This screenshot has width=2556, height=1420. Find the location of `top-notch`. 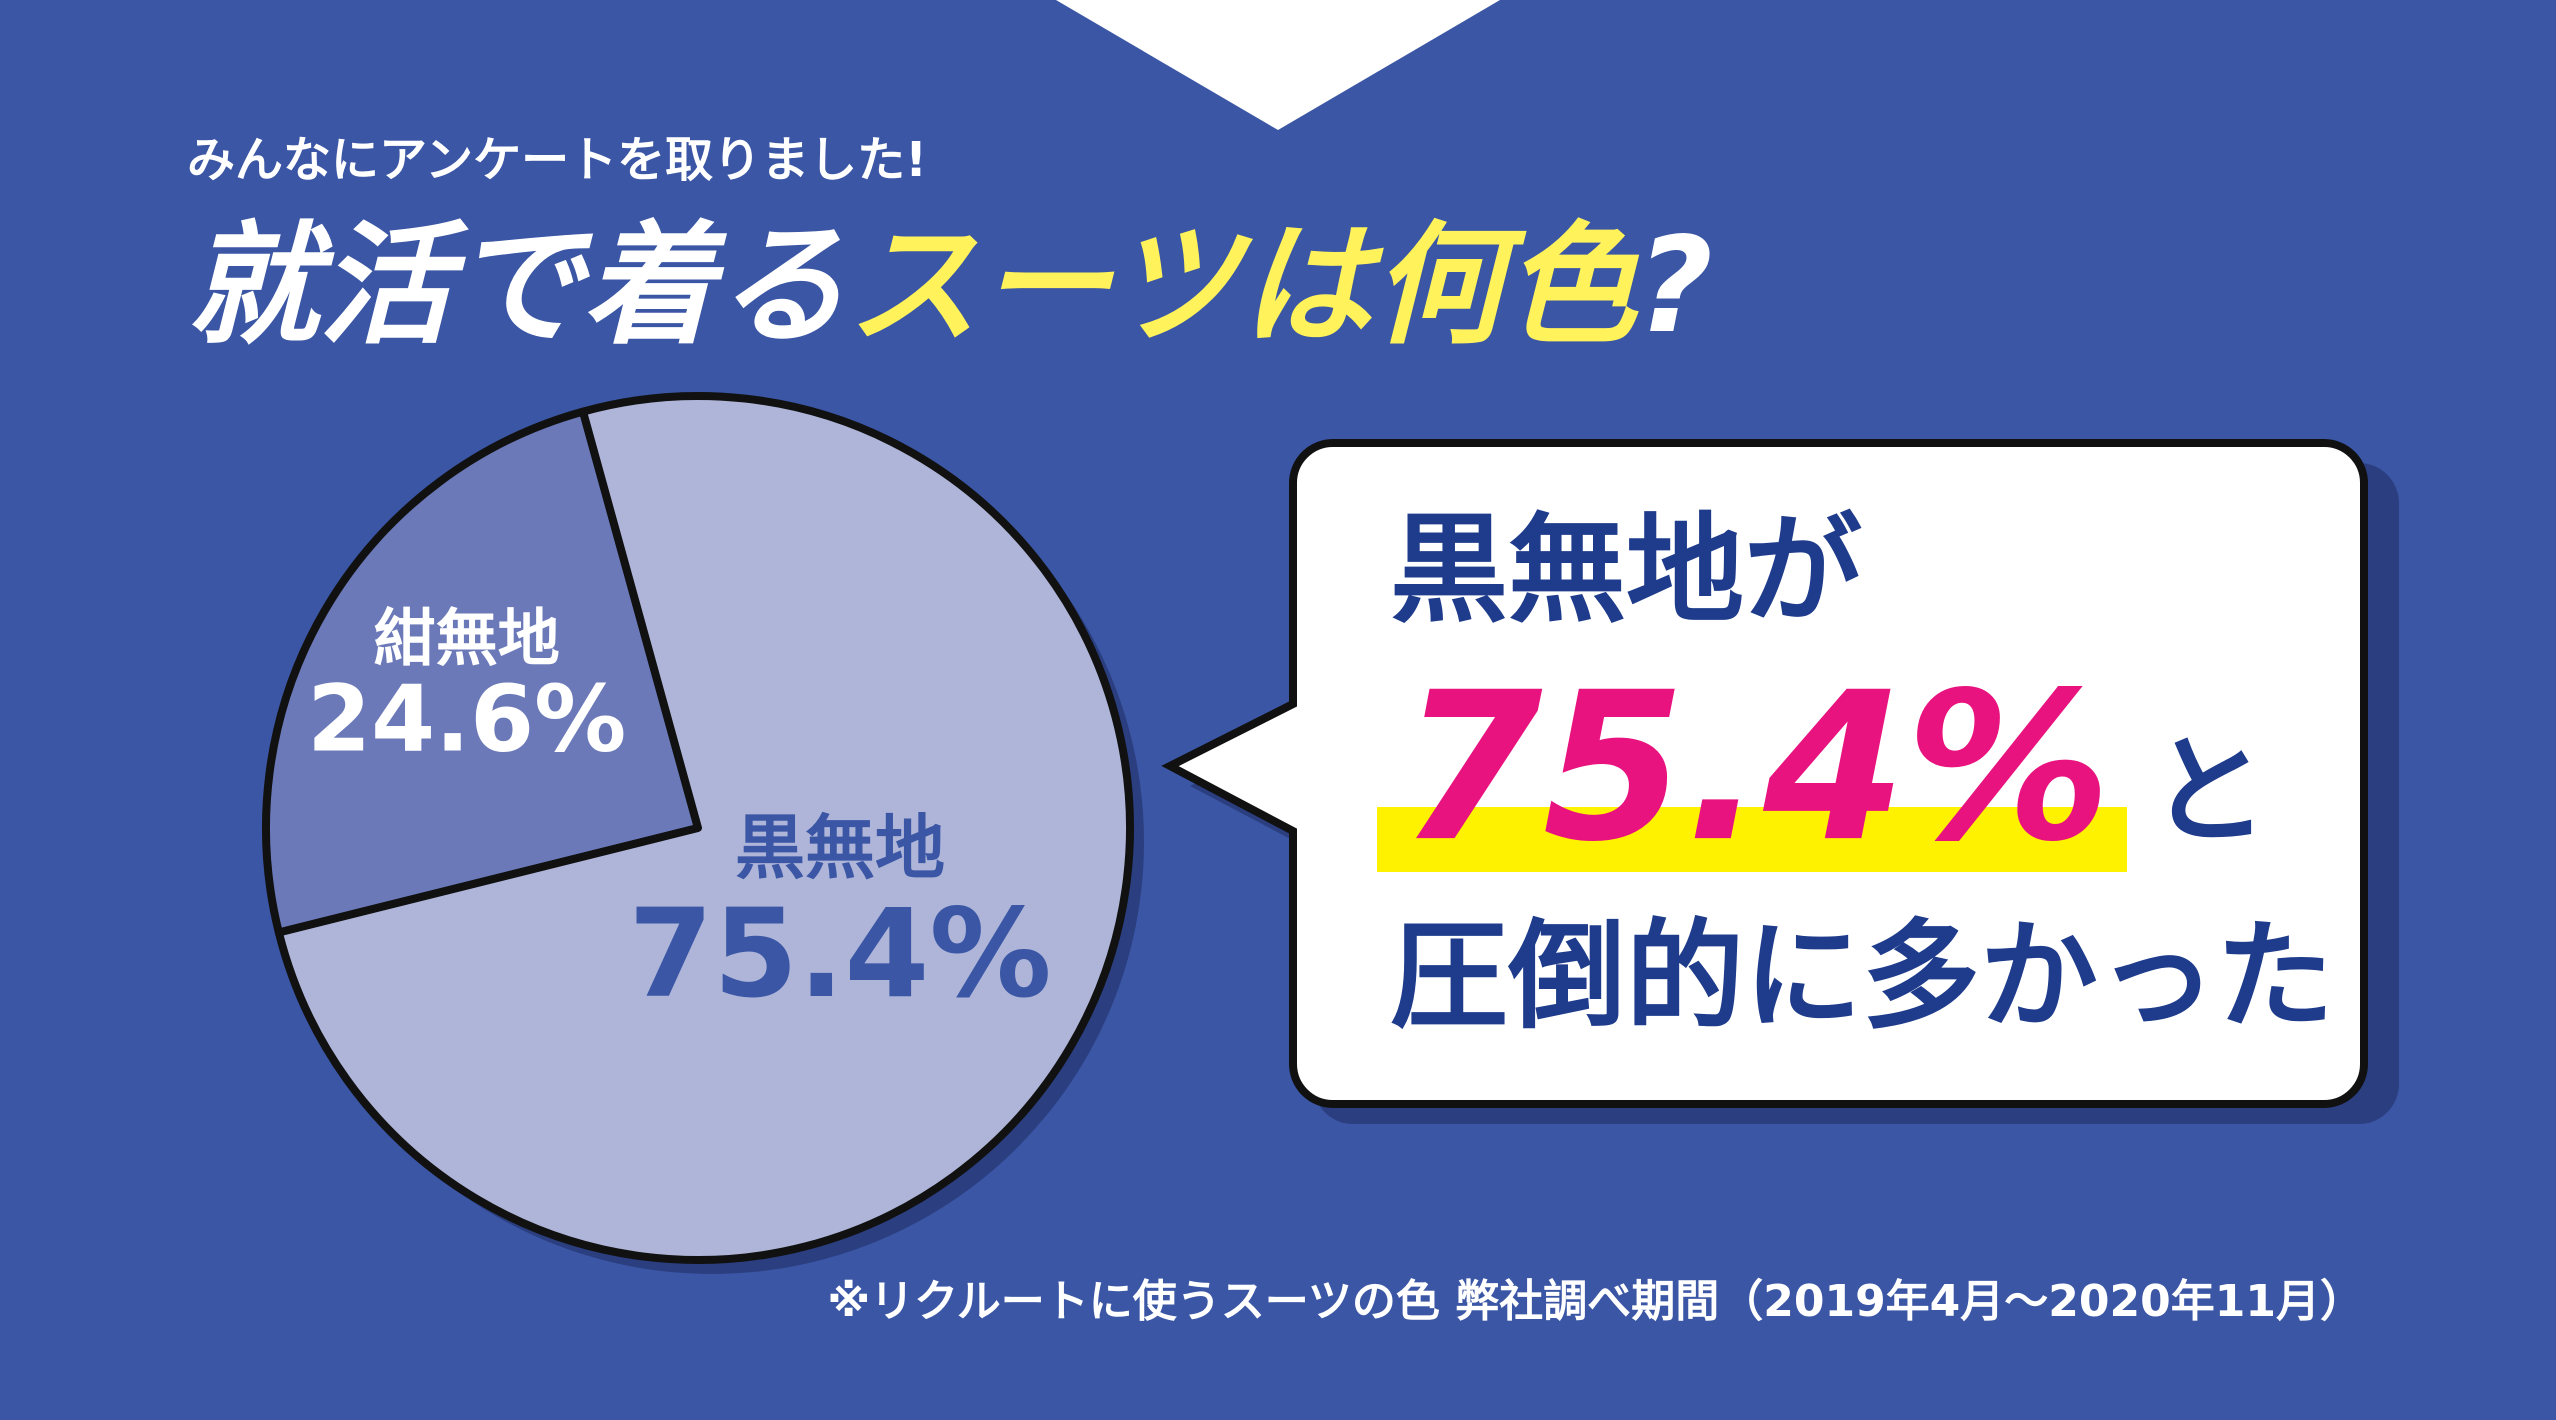

top-notch is located at coordinates (1278, 65).